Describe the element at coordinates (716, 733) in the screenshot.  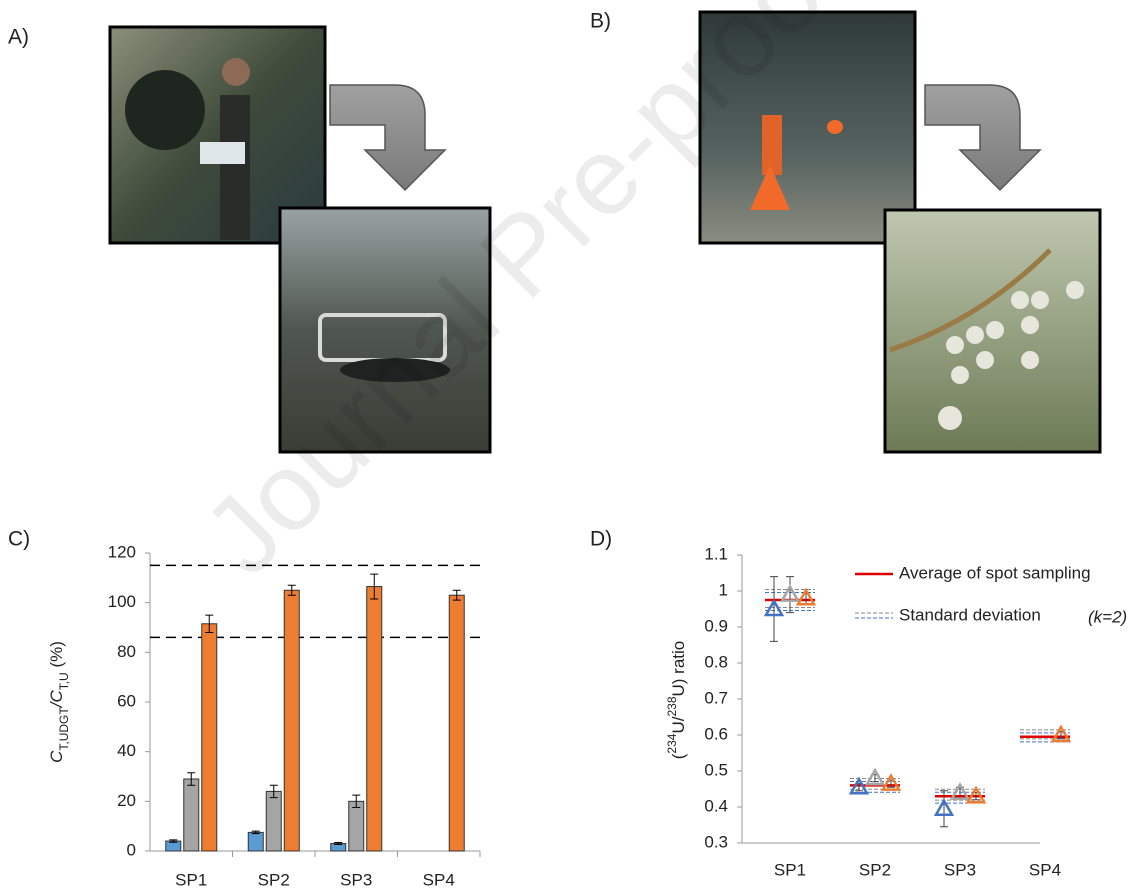
I see `y-tick-label: 0.6` at that location.